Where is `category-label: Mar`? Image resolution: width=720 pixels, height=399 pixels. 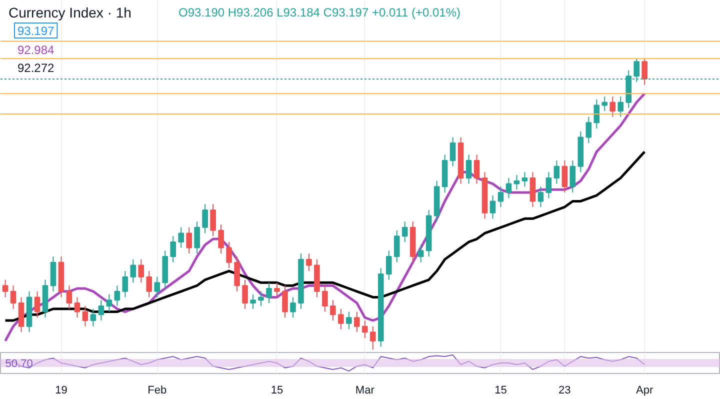 category-label: Mar is located at coordinates (364, 390).